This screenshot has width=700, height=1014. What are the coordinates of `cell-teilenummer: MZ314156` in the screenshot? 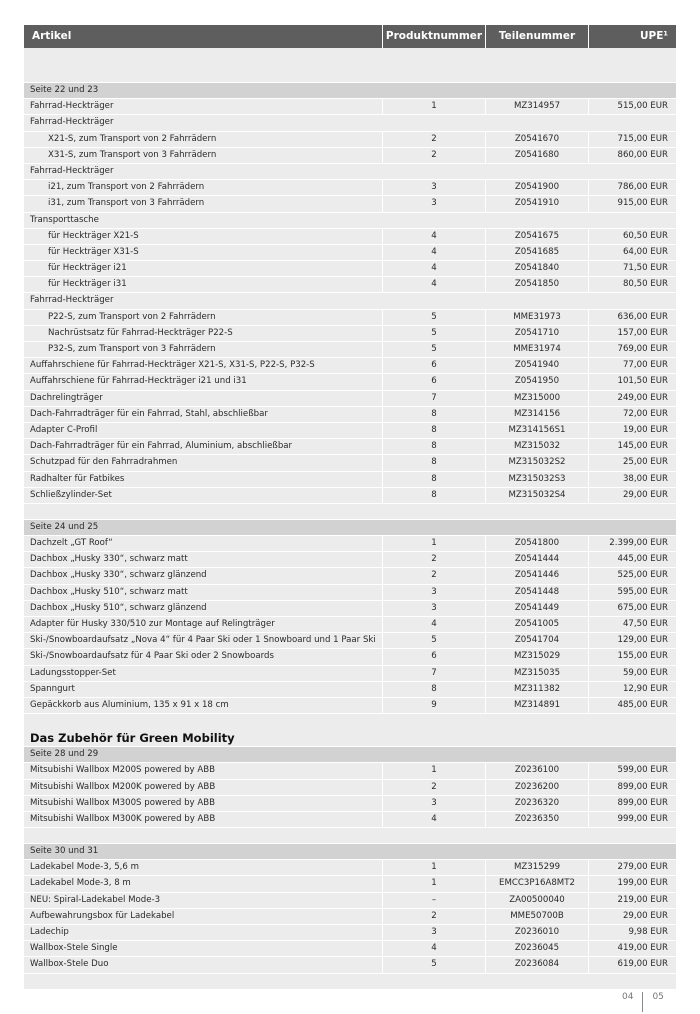 It's located at (536, 414).